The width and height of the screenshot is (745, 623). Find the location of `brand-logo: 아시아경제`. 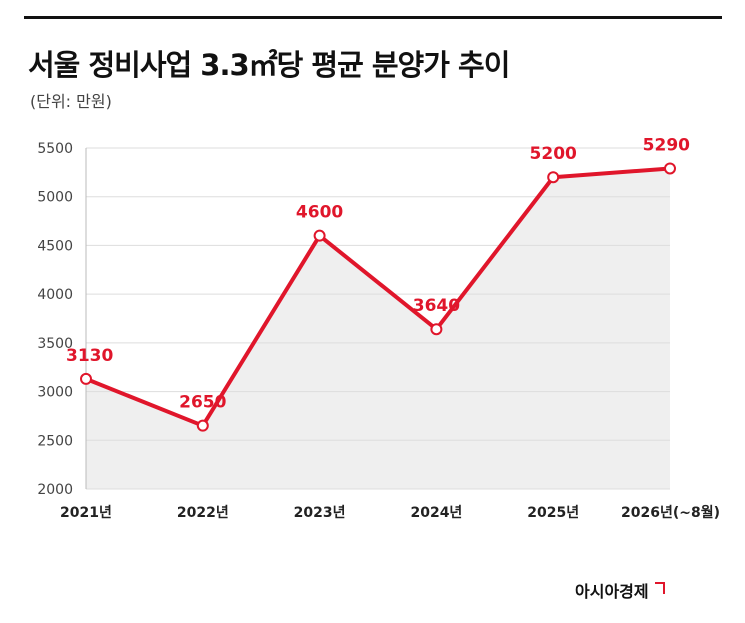

brand-logo: 아시아경제 is located at coordinates (620, 590).